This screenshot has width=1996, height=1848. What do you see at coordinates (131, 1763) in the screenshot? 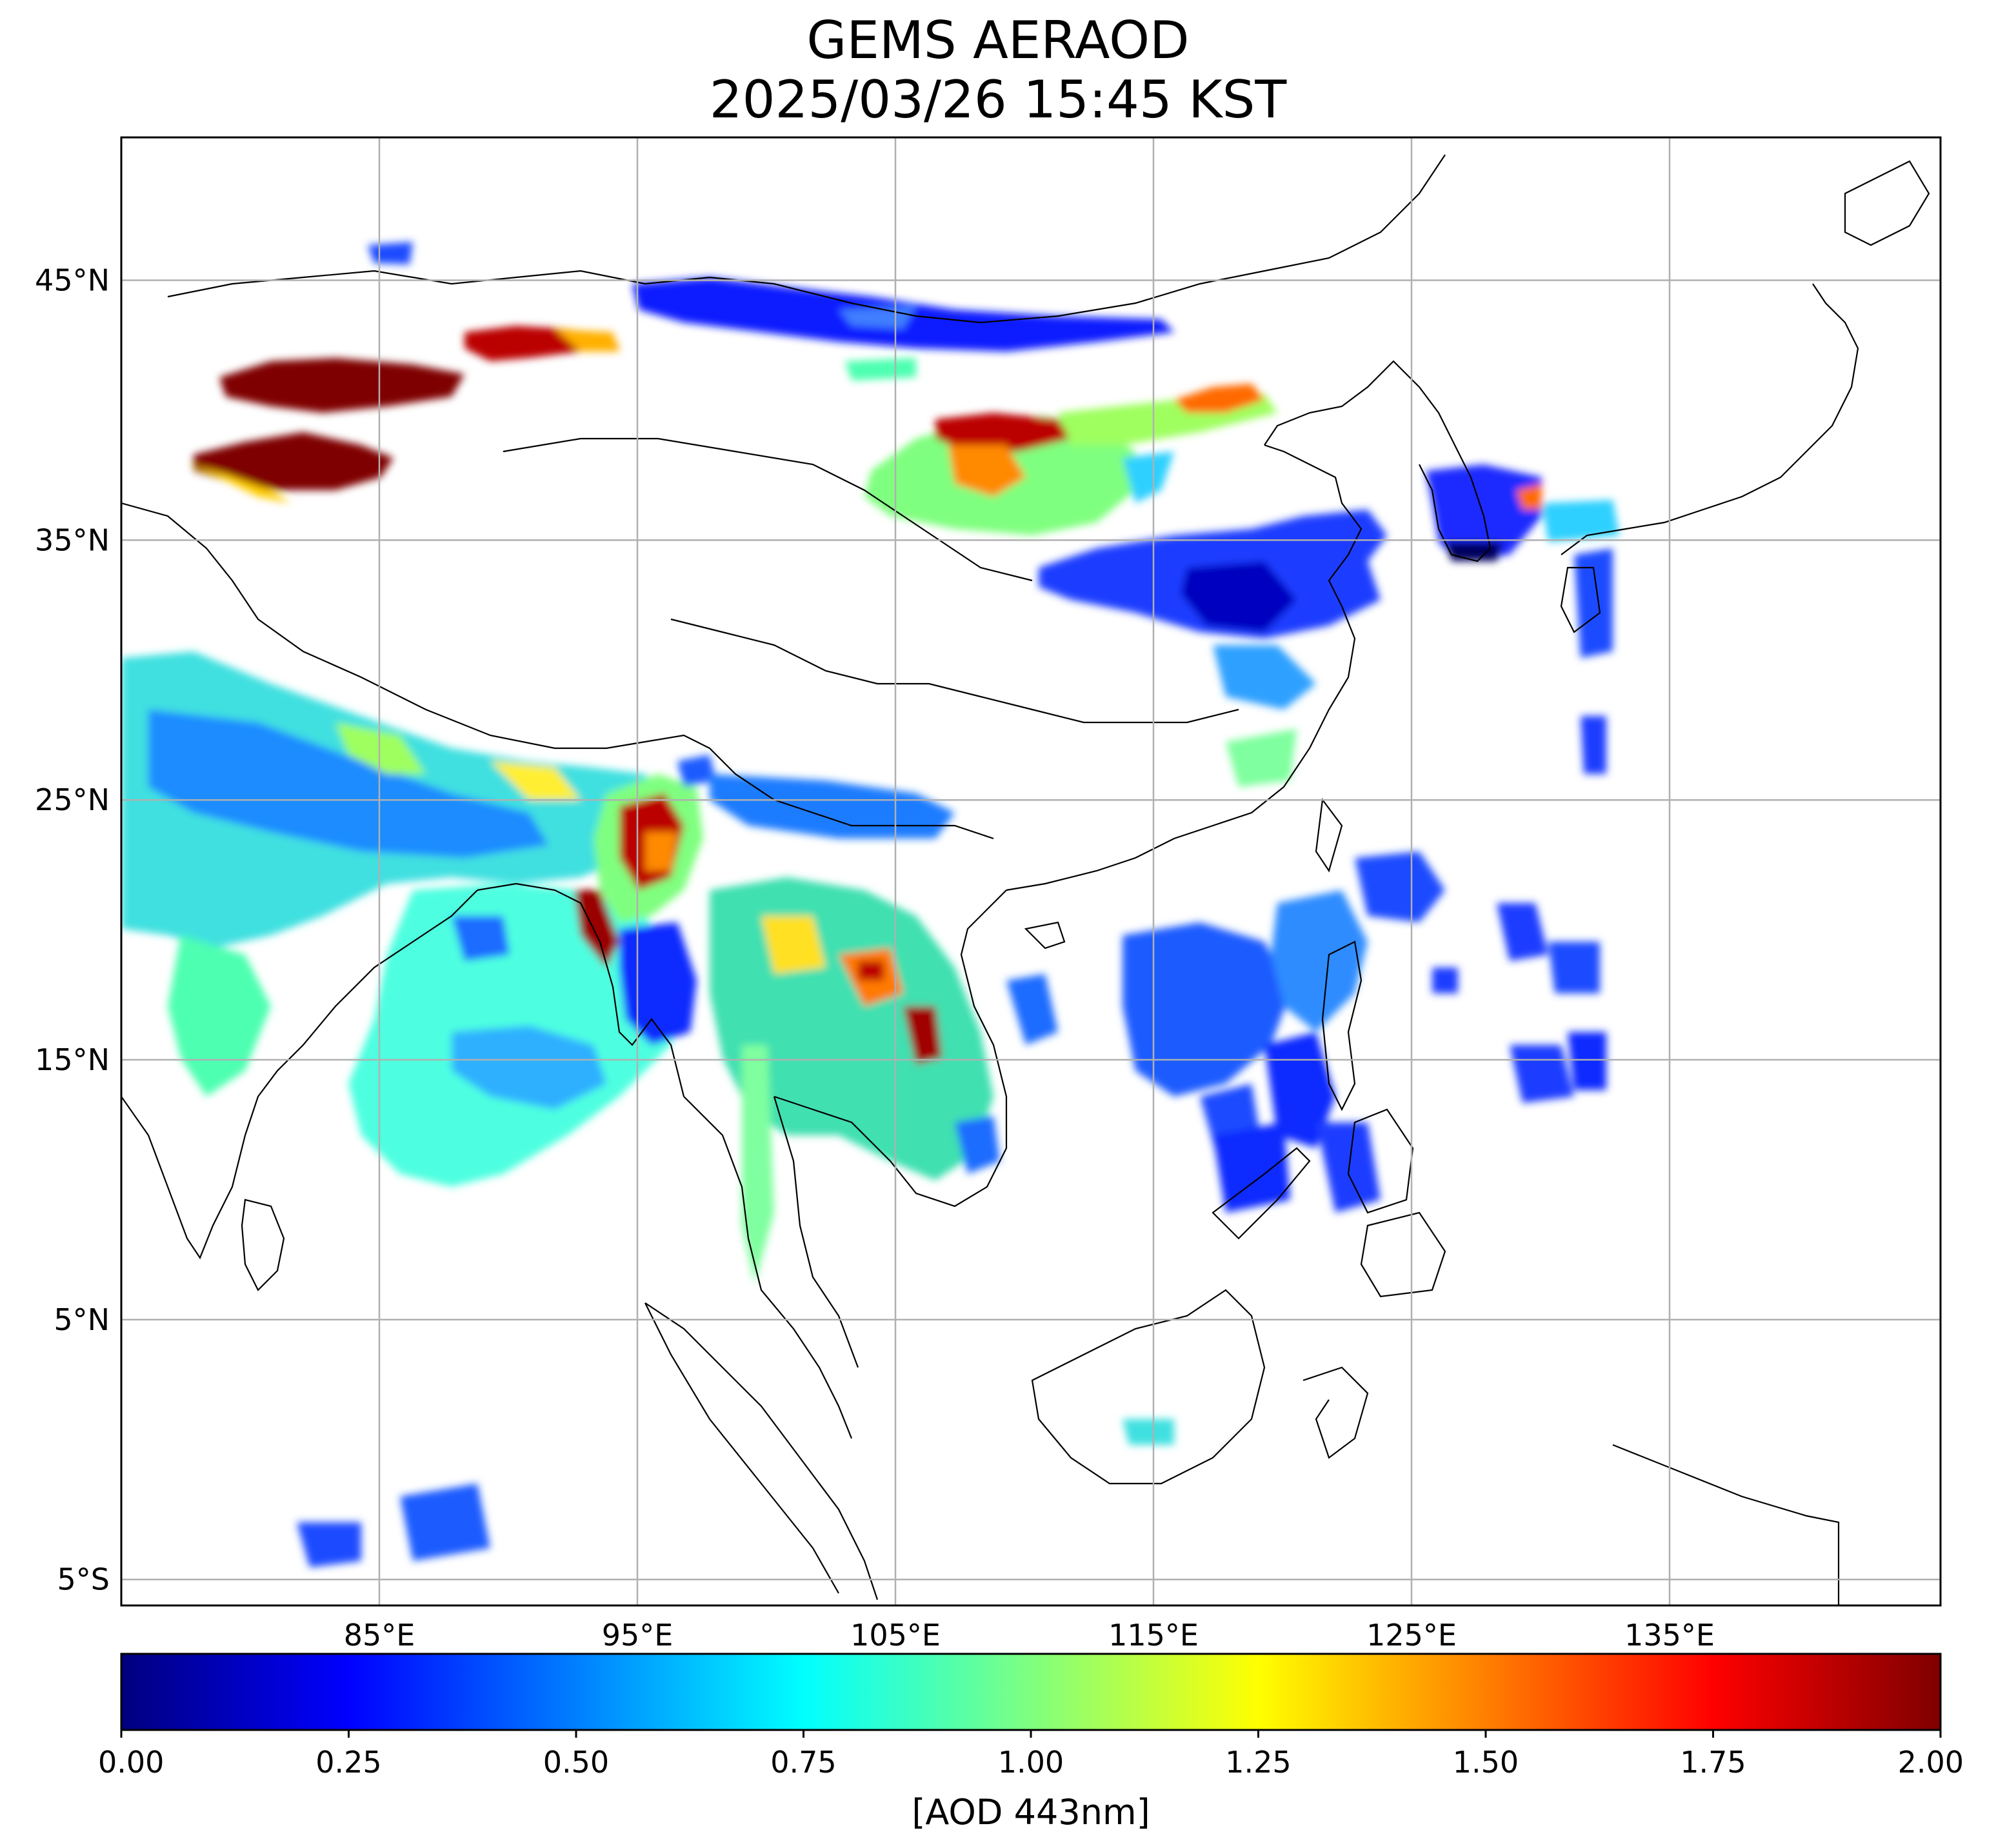
I see `colorbar-tick-label: 0.00` at bounding box center [131, 1763].